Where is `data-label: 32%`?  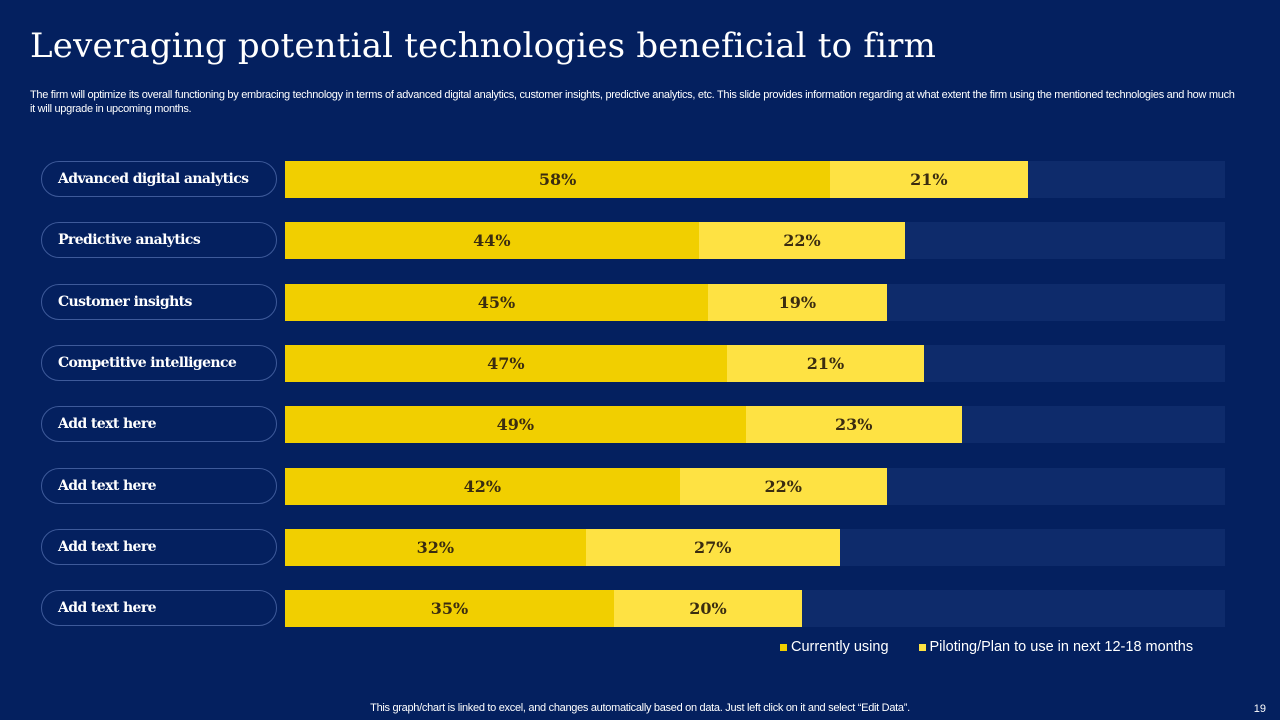
data-label: 32% is located at coordinates (435, 547).